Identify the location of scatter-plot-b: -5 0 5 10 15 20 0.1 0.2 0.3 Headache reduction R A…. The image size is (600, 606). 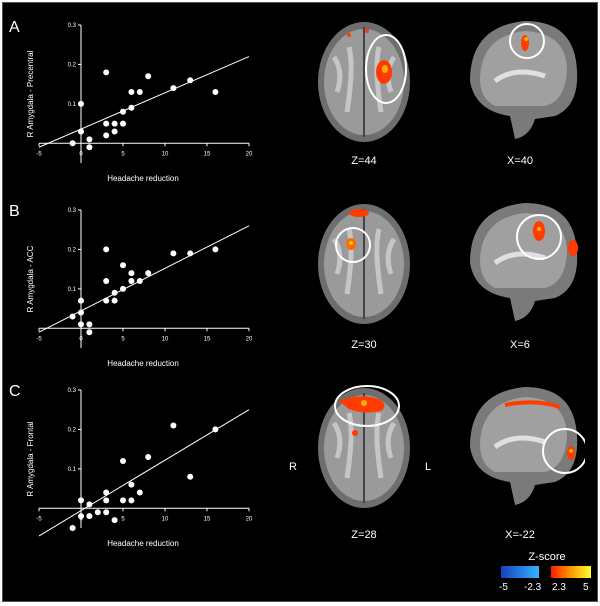
(139, 288).